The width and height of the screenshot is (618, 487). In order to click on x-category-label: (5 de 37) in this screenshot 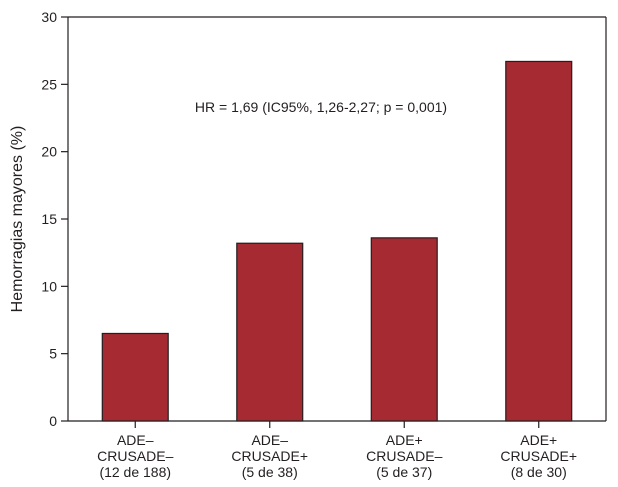, I will do `click(404, 472)`.